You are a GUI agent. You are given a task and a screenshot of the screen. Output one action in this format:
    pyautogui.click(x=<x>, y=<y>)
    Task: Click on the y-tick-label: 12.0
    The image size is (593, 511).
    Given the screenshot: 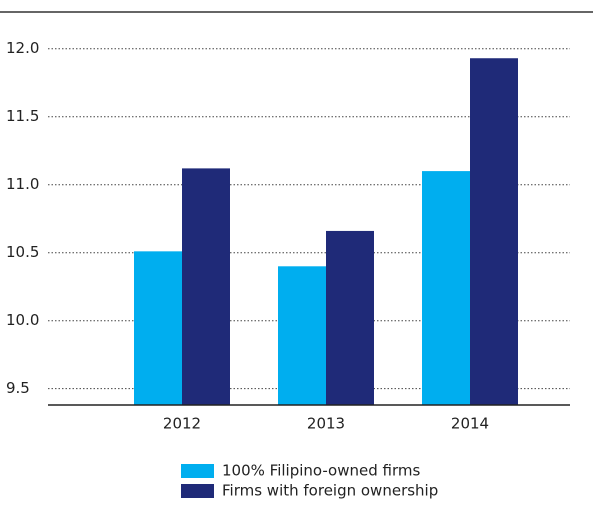 What is the action you would take?
    pyautogui.click(x=22, y=48)
    